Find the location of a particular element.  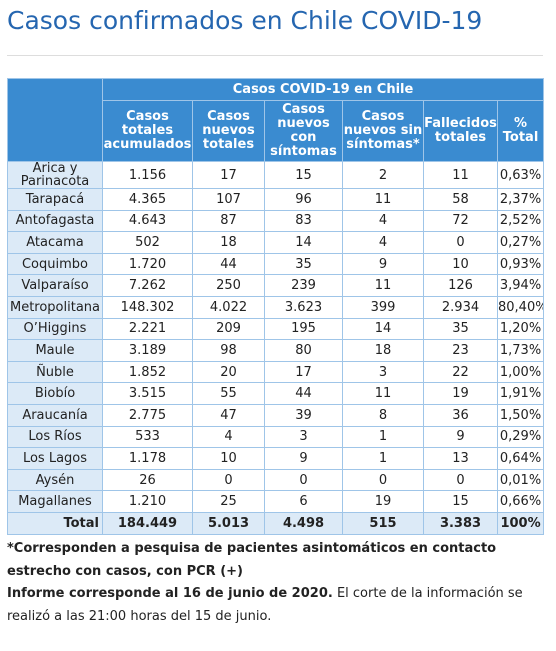

region-name: Ñuble is located at coordinates (55, 372).